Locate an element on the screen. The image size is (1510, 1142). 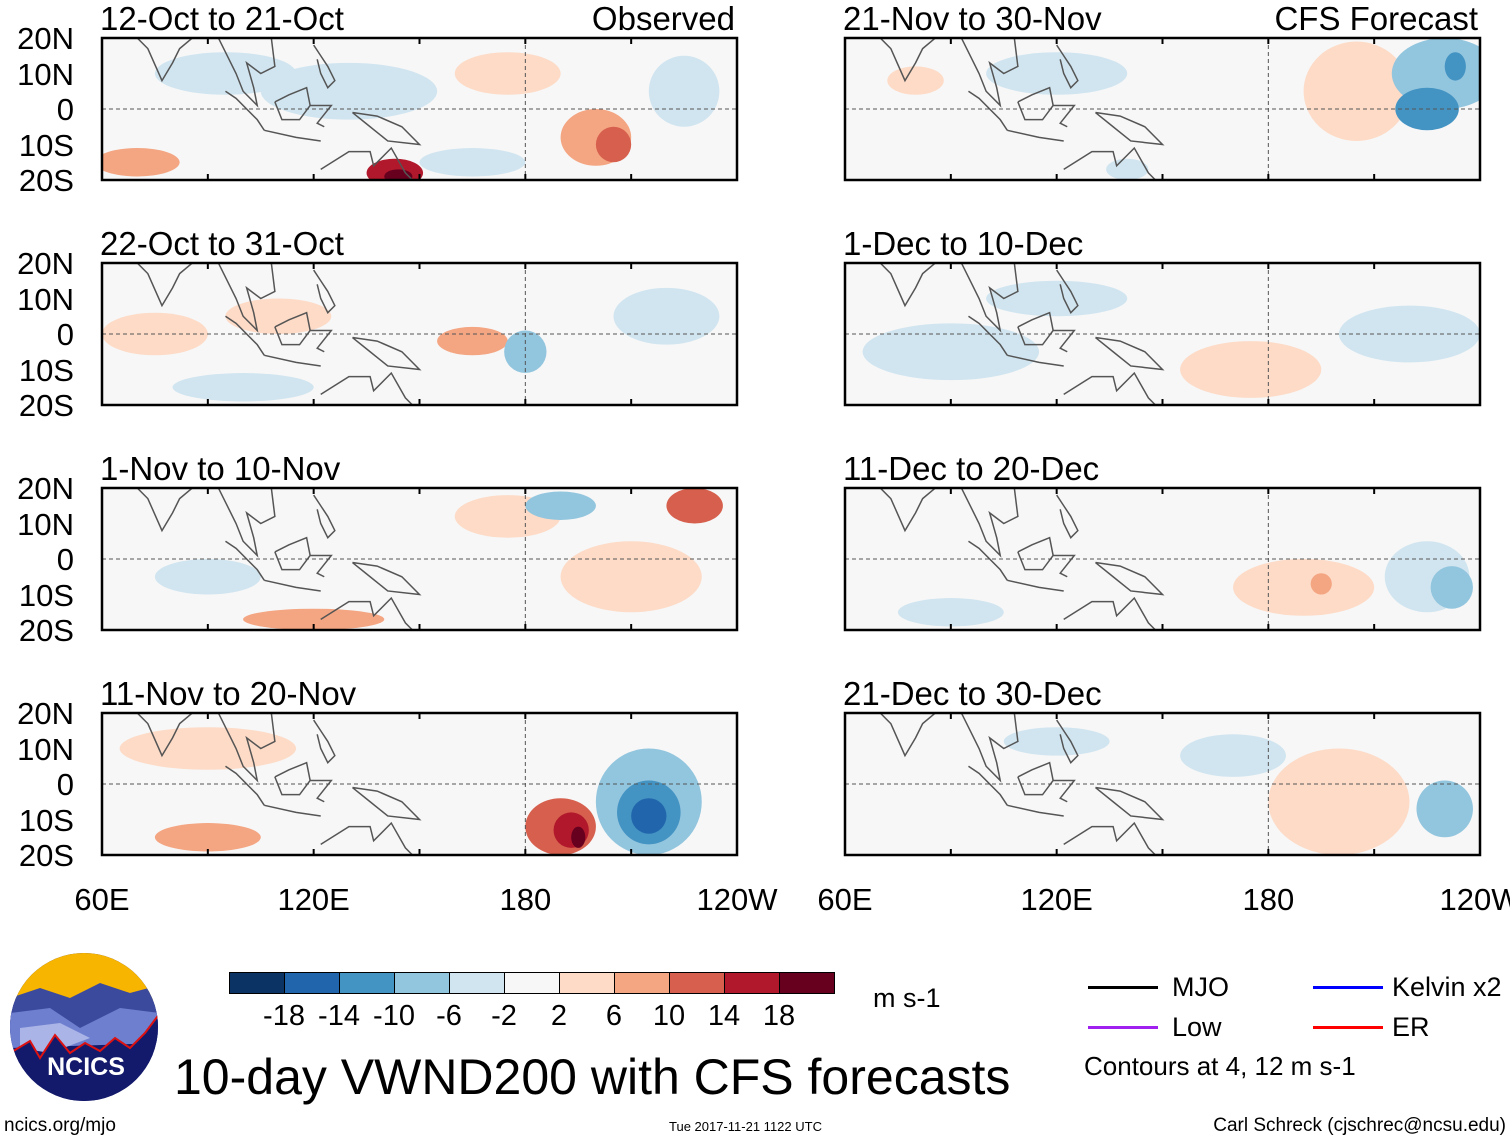
panel-title: 11-Dec to 20-Dec is located at coordinates (971, 468).